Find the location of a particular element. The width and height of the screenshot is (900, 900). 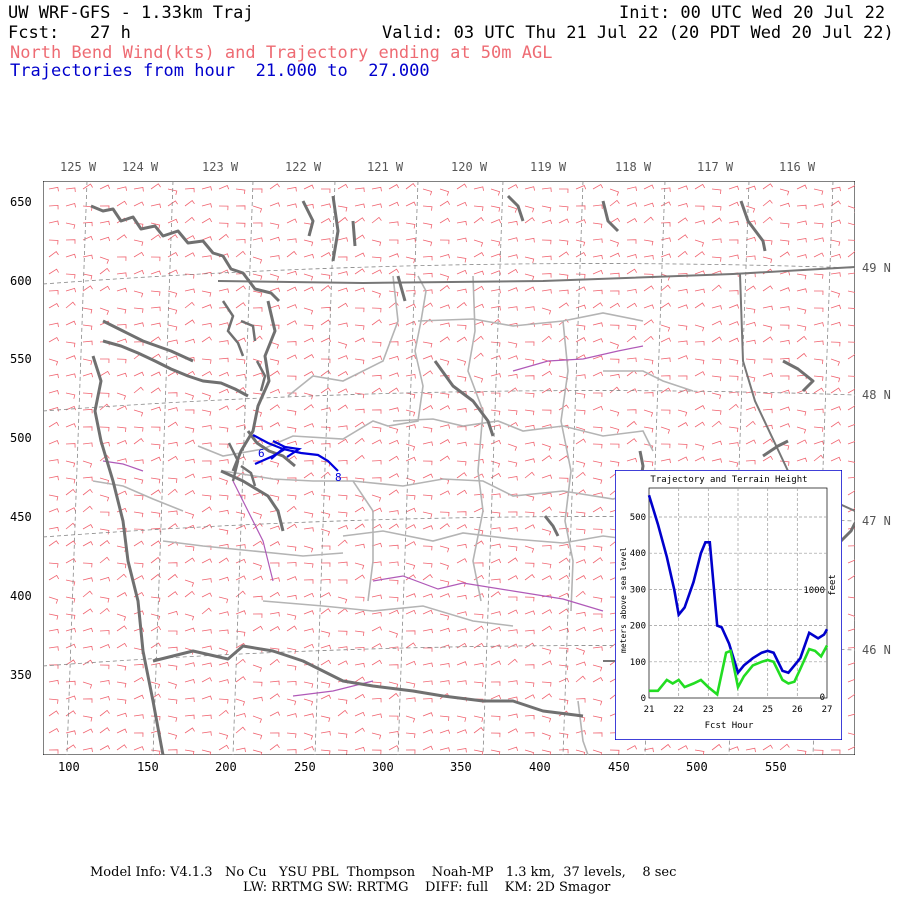

inset-x-ticks: 21 22 23 24 25 26 27 is located at coordinates (738, 710).